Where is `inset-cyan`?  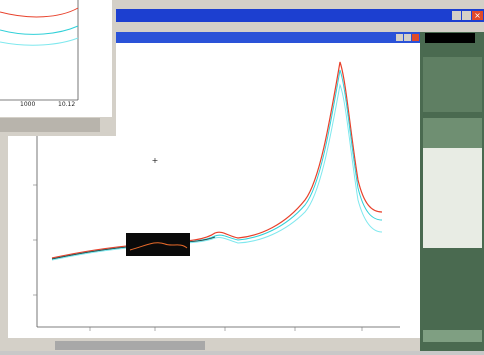 inset-cyan is located at coordinates (39, 30).